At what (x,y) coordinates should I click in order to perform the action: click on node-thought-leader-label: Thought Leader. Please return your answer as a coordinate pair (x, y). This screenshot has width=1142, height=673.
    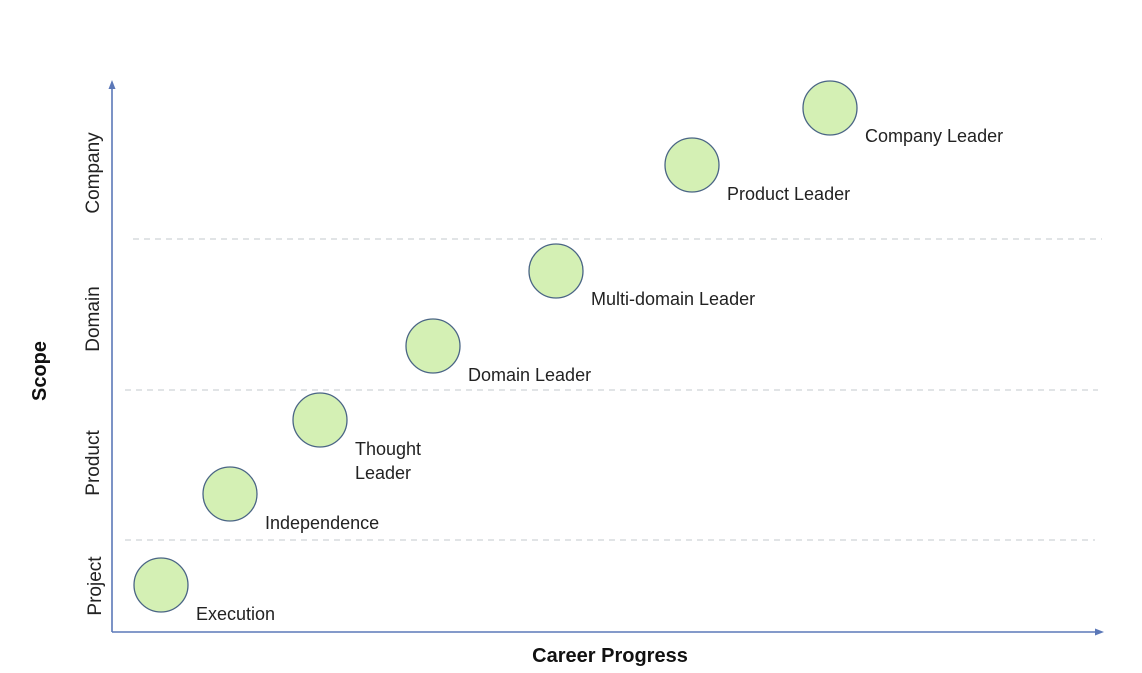
    Looking at the image, I should click on (390, 461).